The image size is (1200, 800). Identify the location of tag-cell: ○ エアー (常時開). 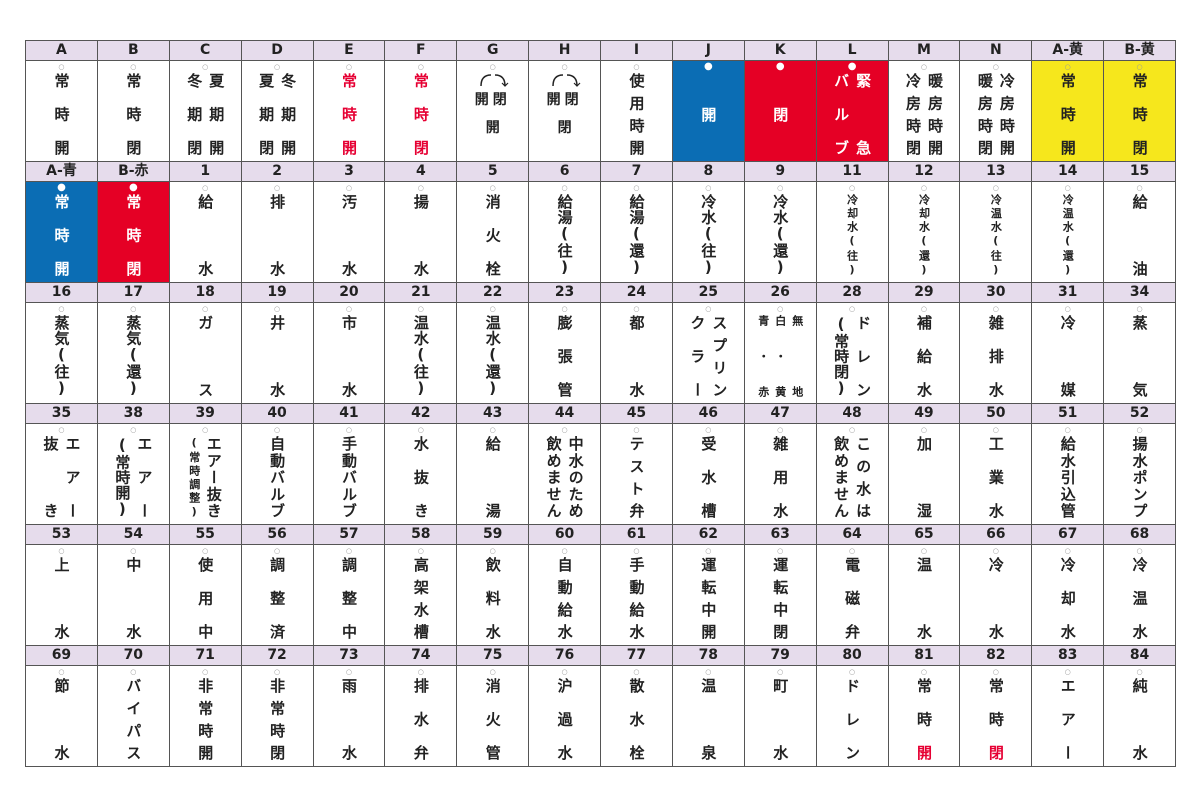
(133, 474).